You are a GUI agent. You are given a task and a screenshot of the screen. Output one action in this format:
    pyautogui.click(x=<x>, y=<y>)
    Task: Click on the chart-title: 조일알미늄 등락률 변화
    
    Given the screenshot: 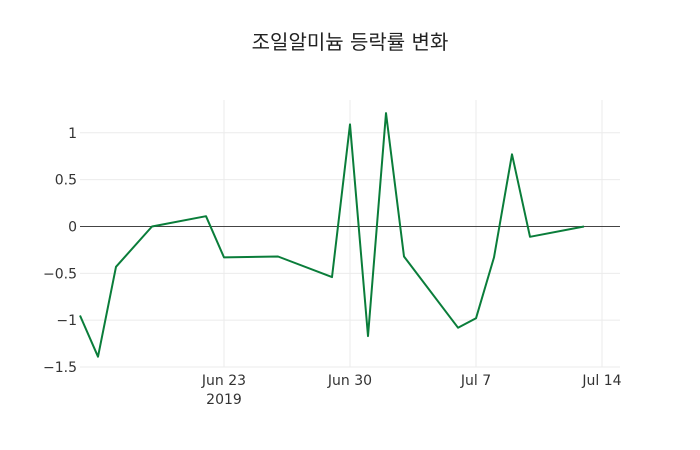 What is the action you would take?
    pyautogui.click(x=350, y=42)
    